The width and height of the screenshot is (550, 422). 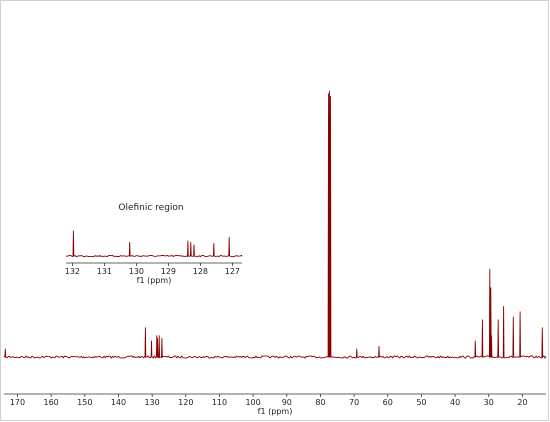 What do you see at coordinates (219, 402) in the screenshot?
I see `main-tick-label: 110` at bounding box center [219, 402].